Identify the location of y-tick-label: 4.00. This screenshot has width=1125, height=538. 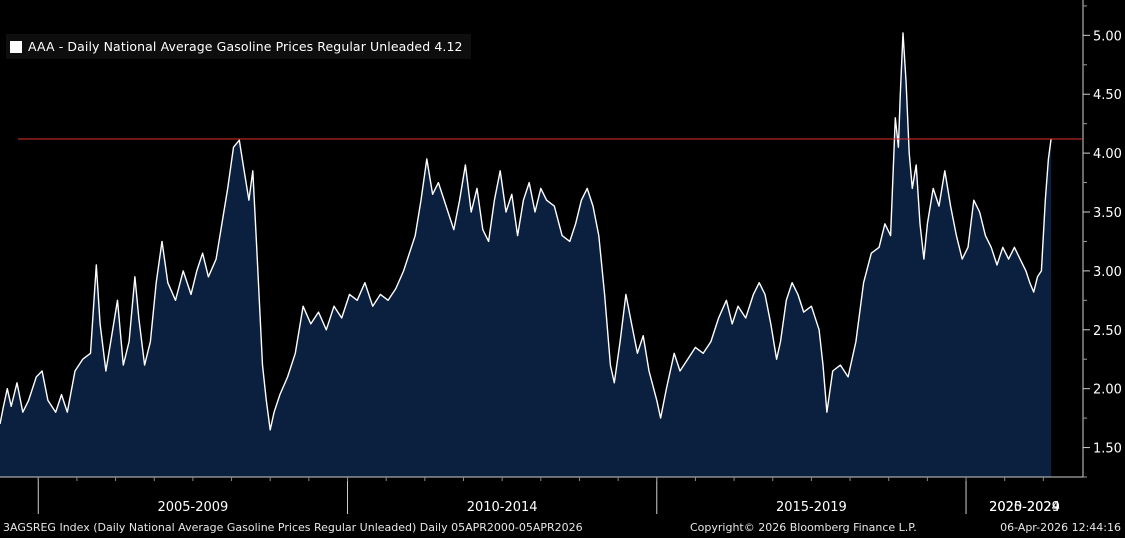
(1107, 154).